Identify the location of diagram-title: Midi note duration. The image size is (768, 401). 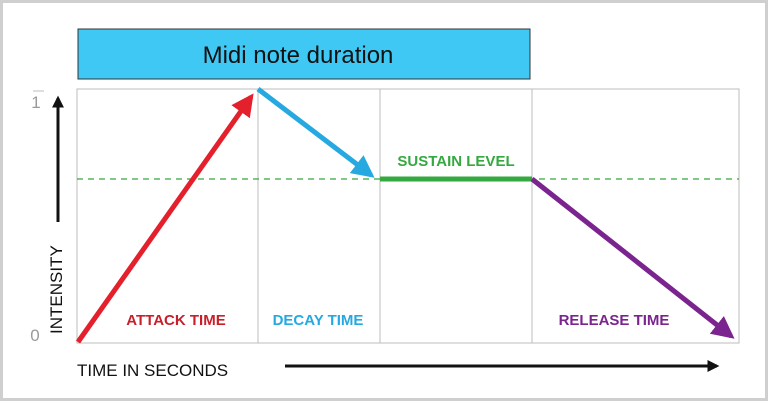
(298, 55).